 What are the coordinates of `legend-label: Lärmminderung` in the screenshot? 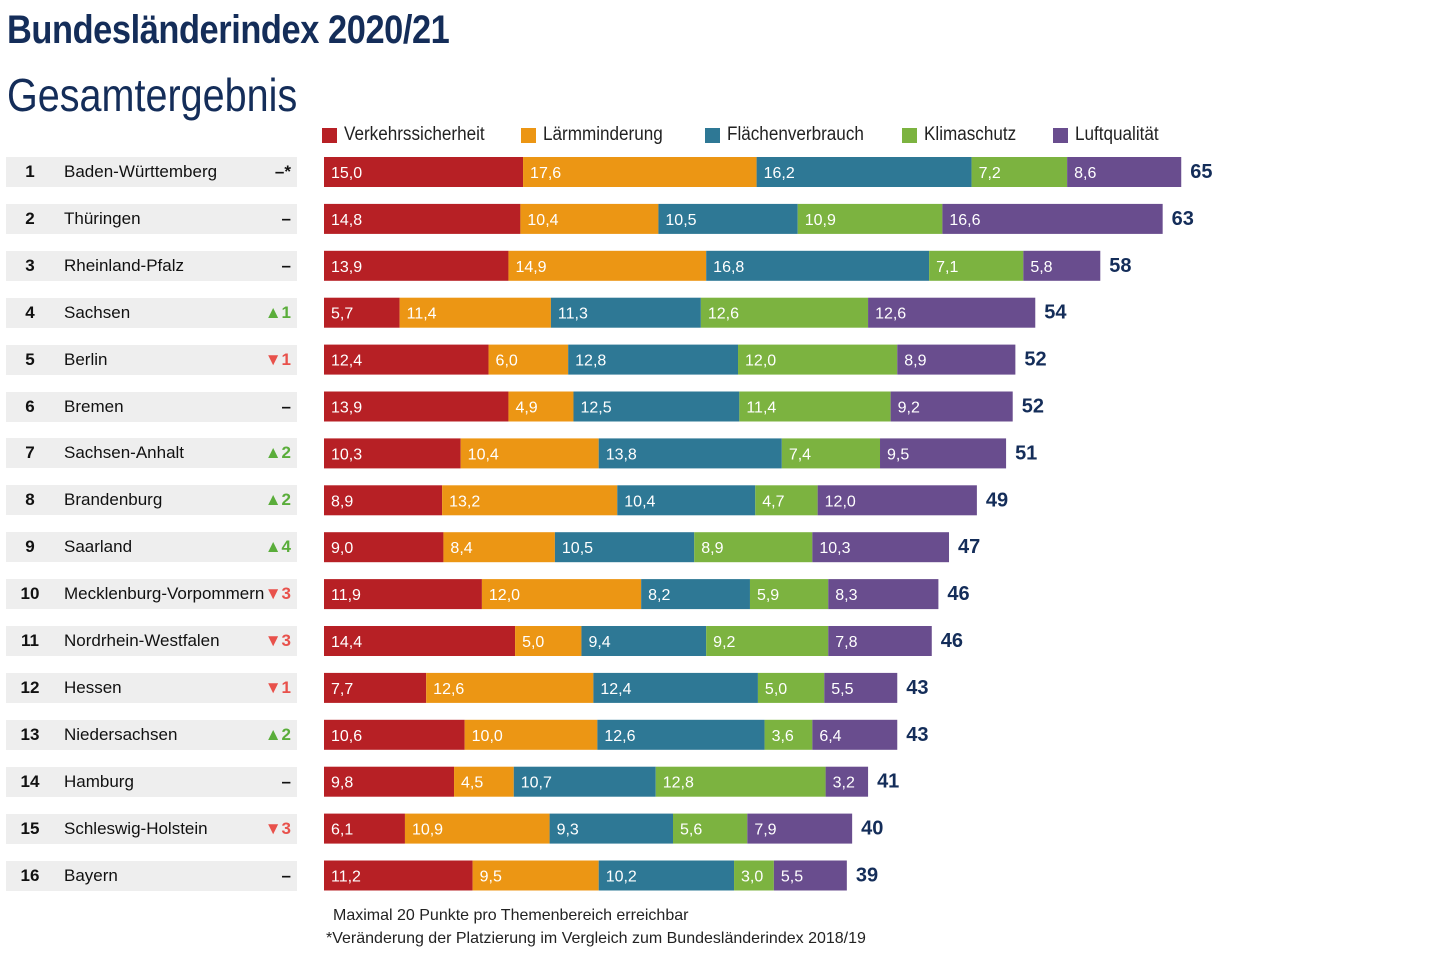 It's located at (603, 134).